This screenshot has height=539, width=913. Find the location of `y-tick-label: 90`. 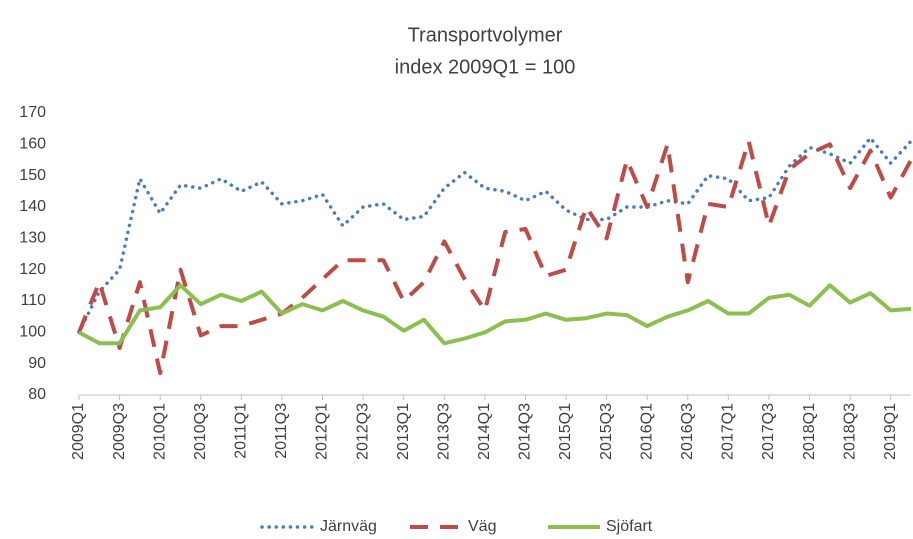

y-tick-label: 90 is located at coordinates (37, 363).